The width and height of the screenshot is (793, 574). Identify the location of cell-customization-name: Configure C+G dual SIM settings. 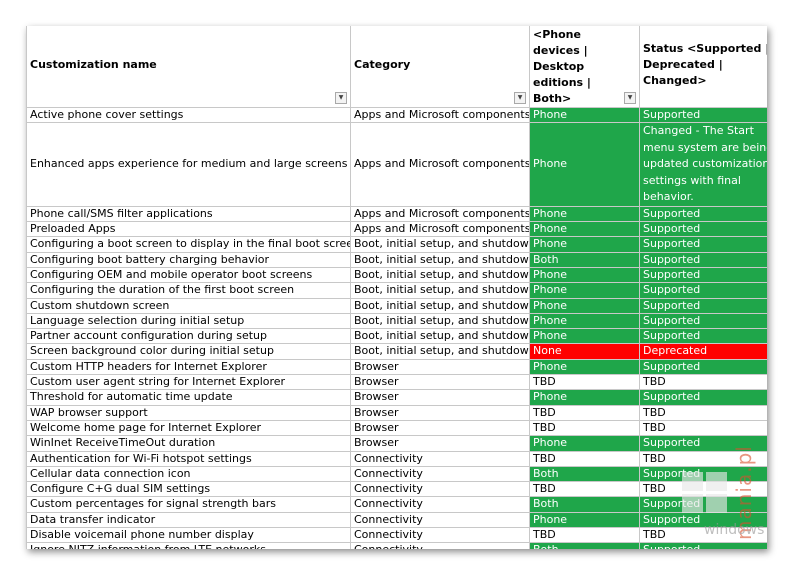
(188, 489).